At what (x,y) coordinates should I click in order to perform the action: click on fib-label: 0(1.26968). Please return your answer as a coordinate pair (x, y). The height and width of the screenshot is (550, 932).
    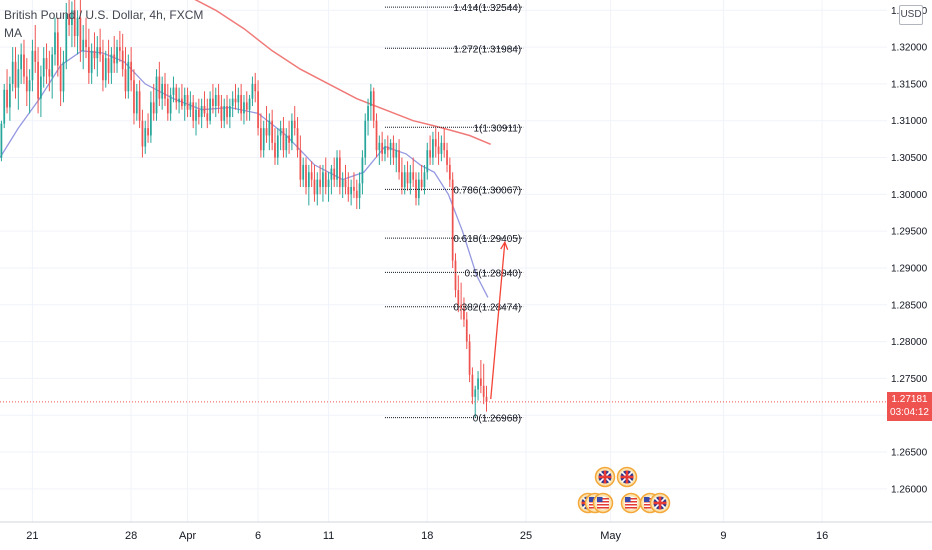
    Looking at the image, I should click on (497, 419).